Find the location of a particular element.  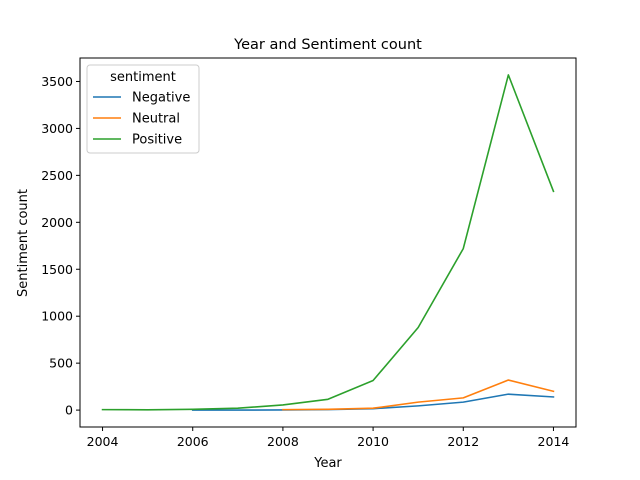

y-tick-label: 2500 is located at coordinates (57, 175).